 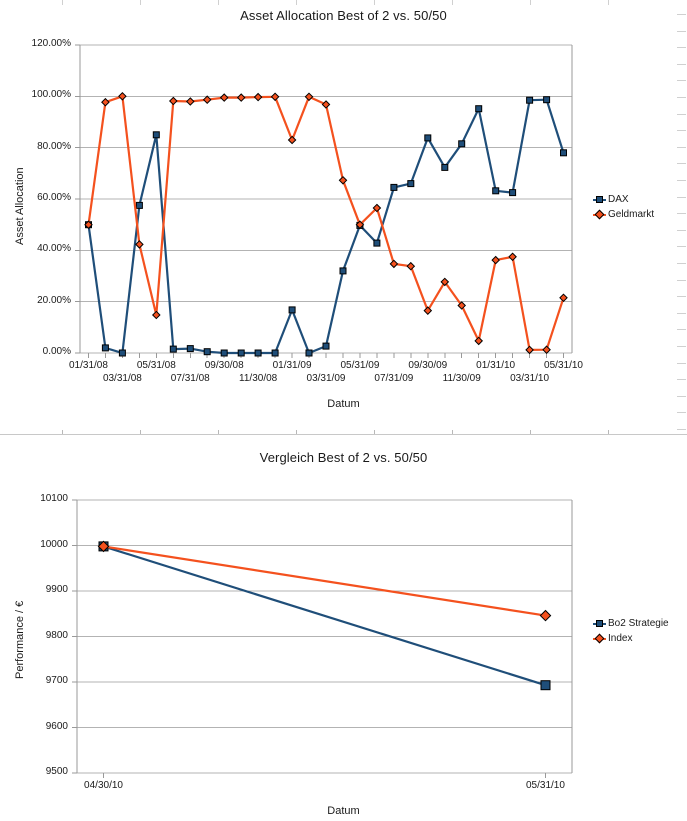 I want to click on x-tick-label: 07/31/09, so click(x=394, y=378).